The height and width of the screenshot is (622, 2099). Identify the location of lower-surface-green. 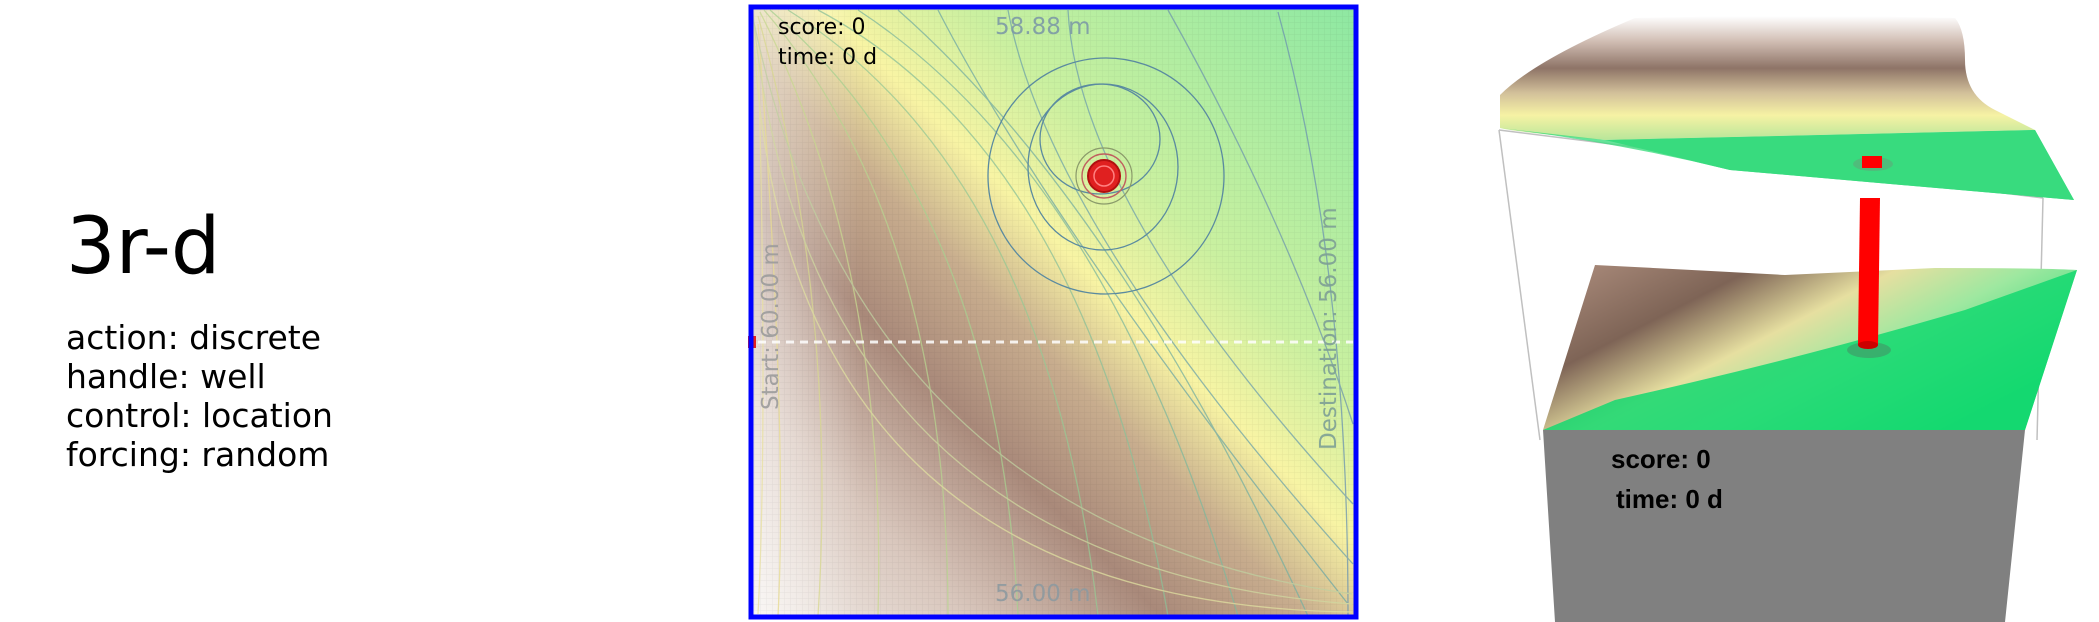
(1810, 350).